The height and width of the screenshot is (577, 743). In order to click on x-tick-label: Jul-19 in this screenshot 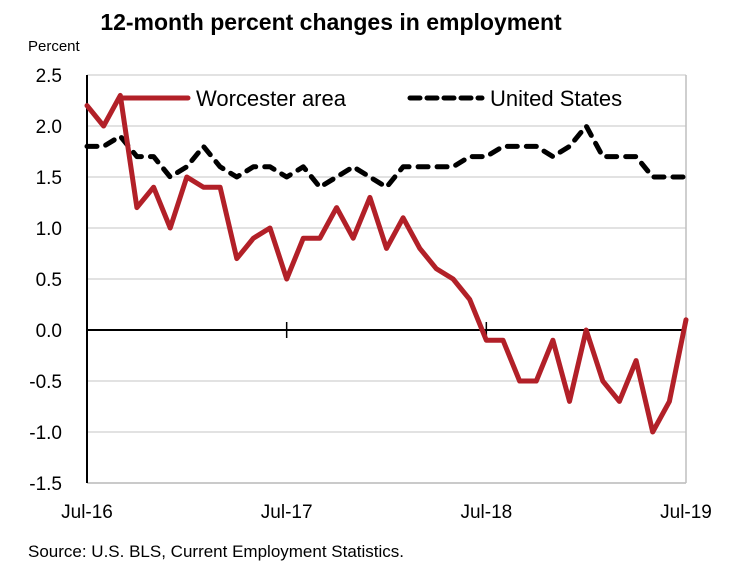, I will do `click(686, 512)`.